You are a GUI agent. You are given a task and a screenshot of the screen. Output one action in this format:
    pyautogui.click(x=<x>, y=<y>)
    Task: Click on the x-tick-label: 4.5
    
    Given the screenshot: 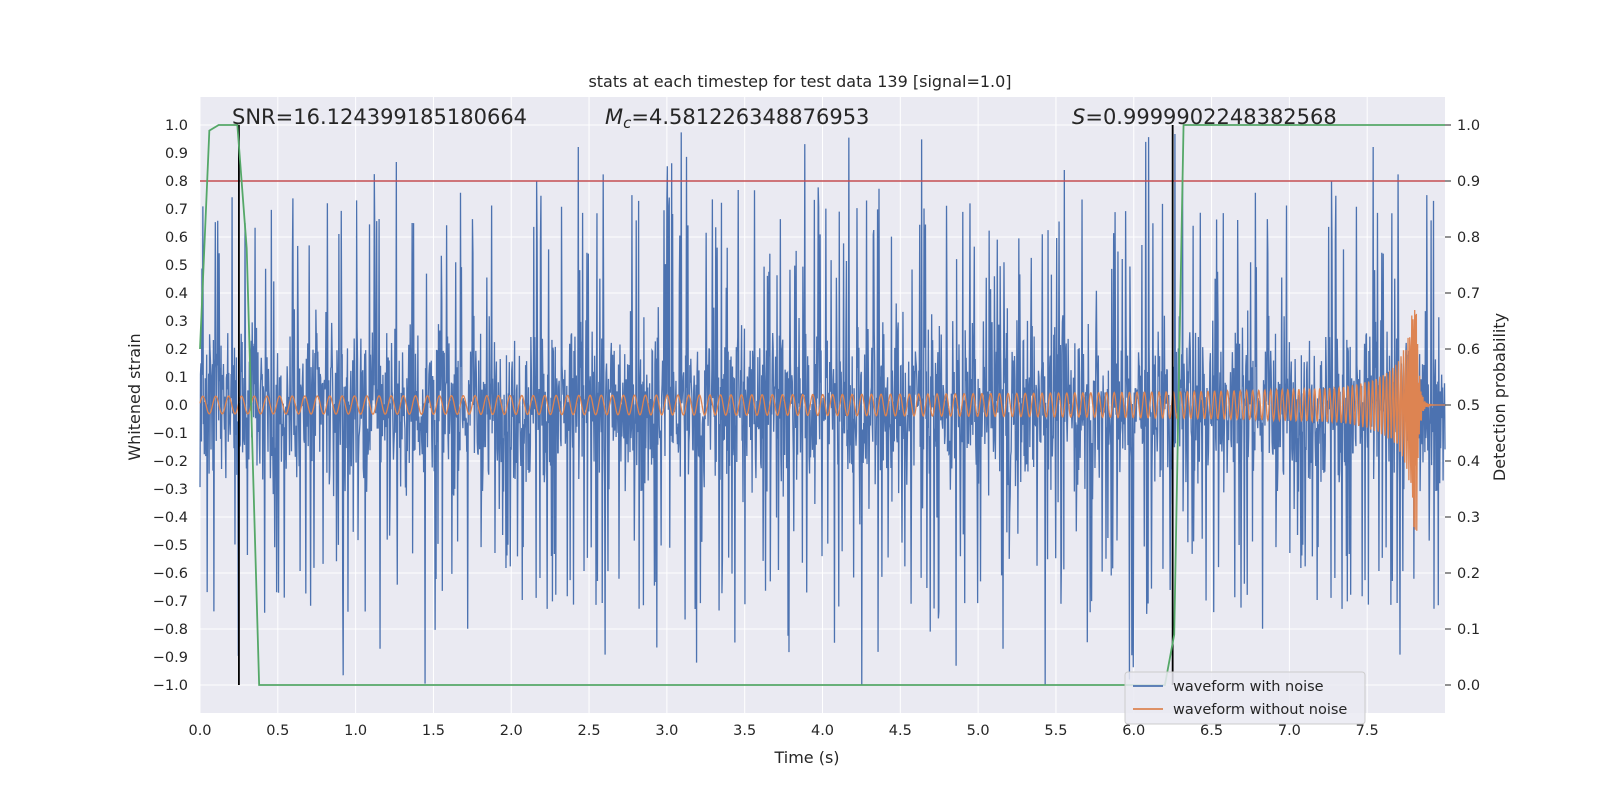 What is the action you would take?
    pyautogui.click(x=900, y=731)
    